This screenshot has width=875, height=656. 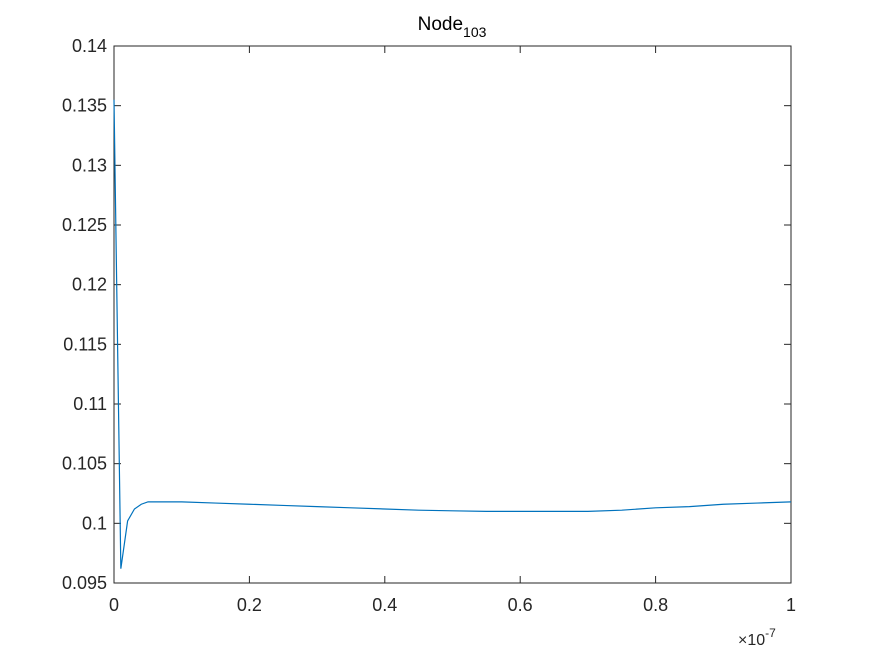 I want to click on y-tick-label: 0.135, so click(x=84, y=106).